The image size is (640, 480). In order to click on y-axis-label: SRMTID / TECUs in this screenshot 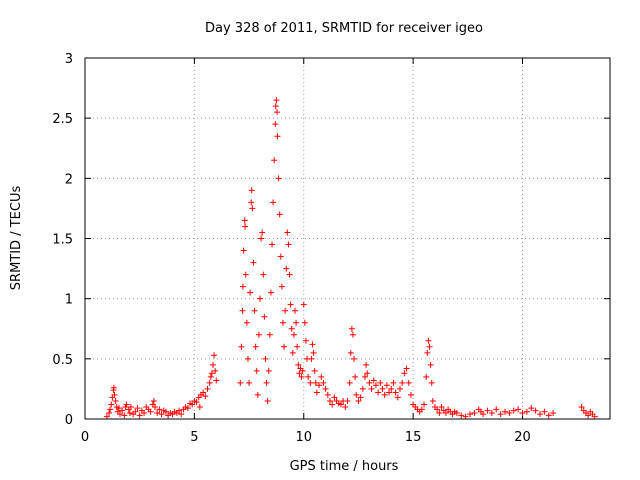, I will do `click(16, 238)`.